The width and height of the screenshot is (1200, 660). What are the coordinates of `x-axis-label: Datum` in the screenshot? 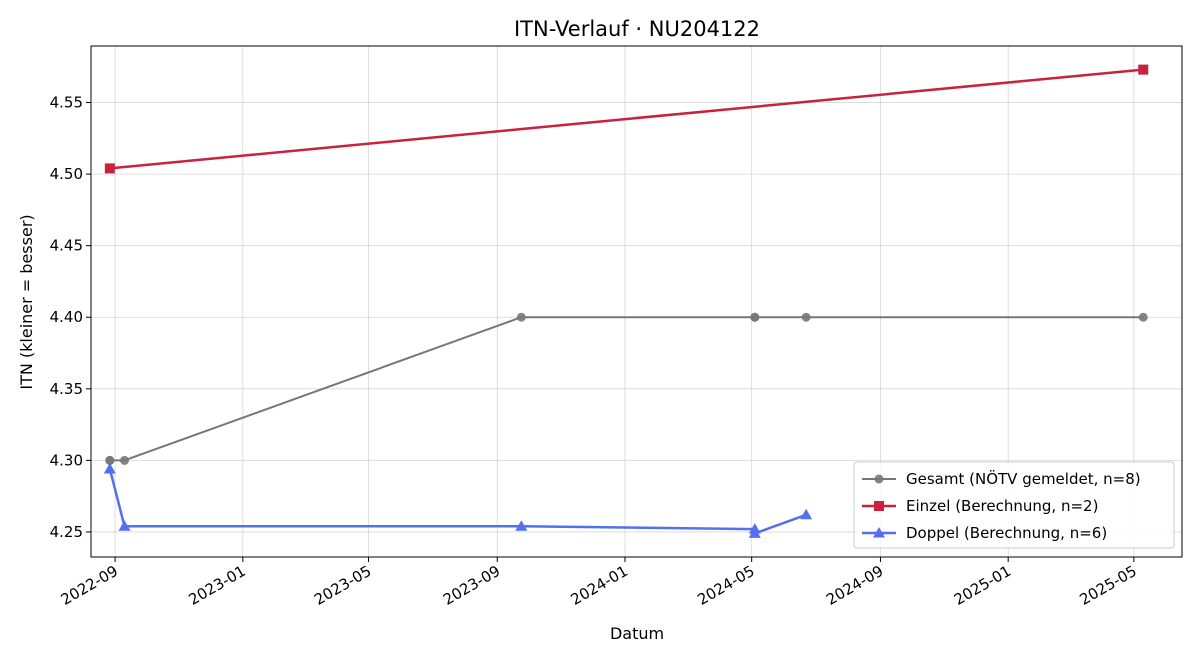 It's located at (637, 633).